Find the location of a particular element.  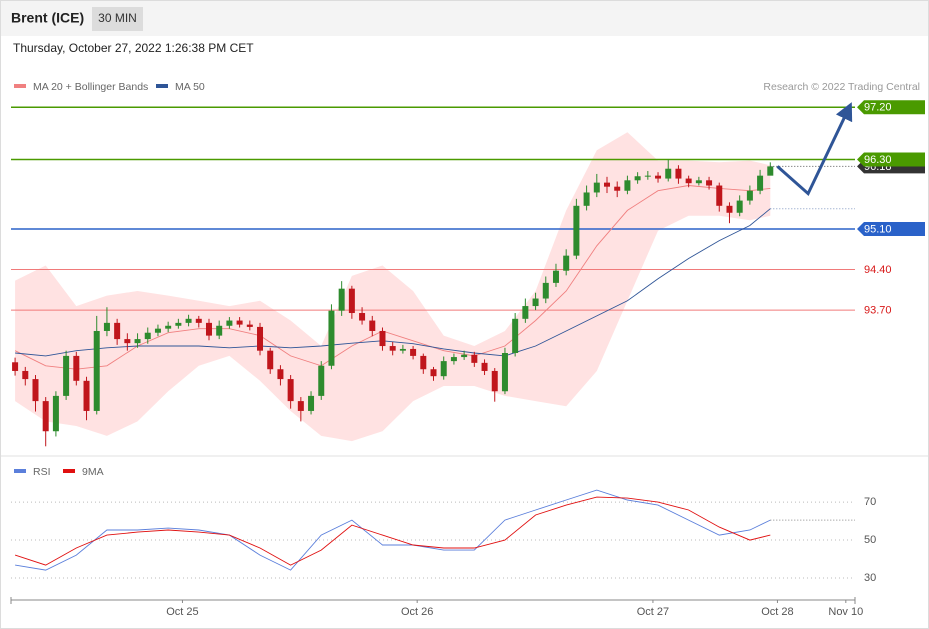

timeframe: 30 MIN is located at coordinates (117, 18).